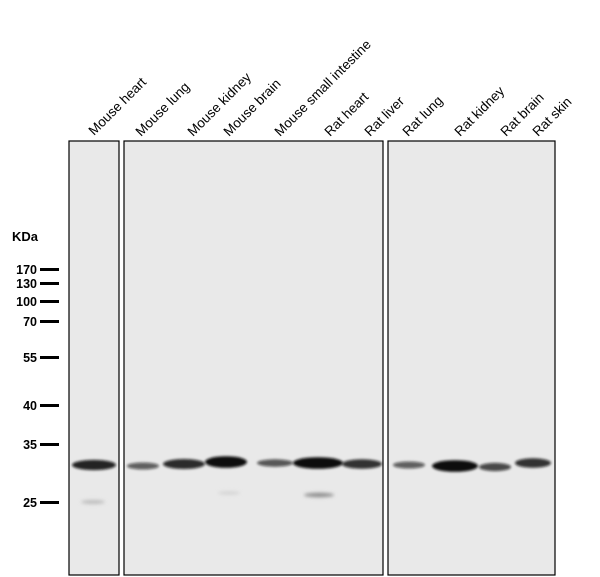  What do you see at coordinates (30, 322) in the screenshot?
I see `marker-label-70: 70` at bounding box center [30, 322].